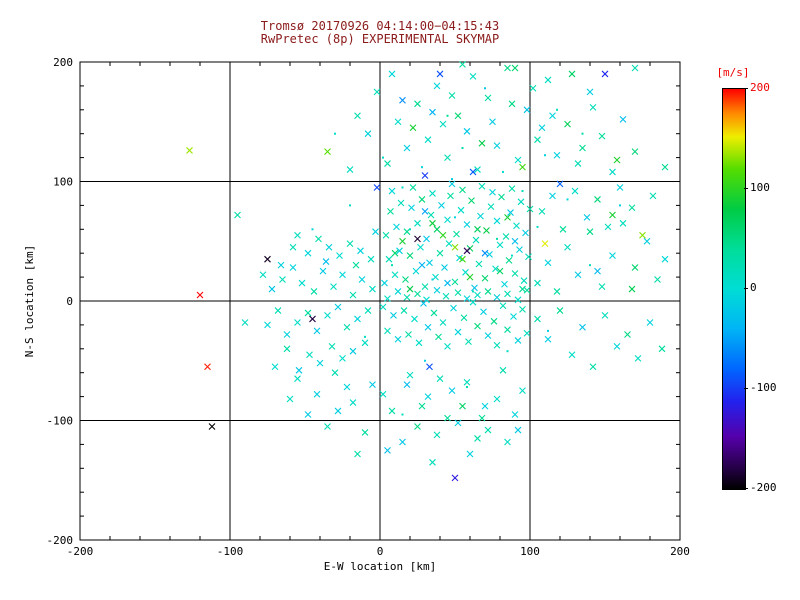 Image resolution: width=800 pixels, height=600 pixels. What do you see at coordinates (380, 39) in the screenshot?
I see `plot-subtitle: RwPretec (8p) EXPERIMENTAL SKYMAP` at bounding box center [380, 39].